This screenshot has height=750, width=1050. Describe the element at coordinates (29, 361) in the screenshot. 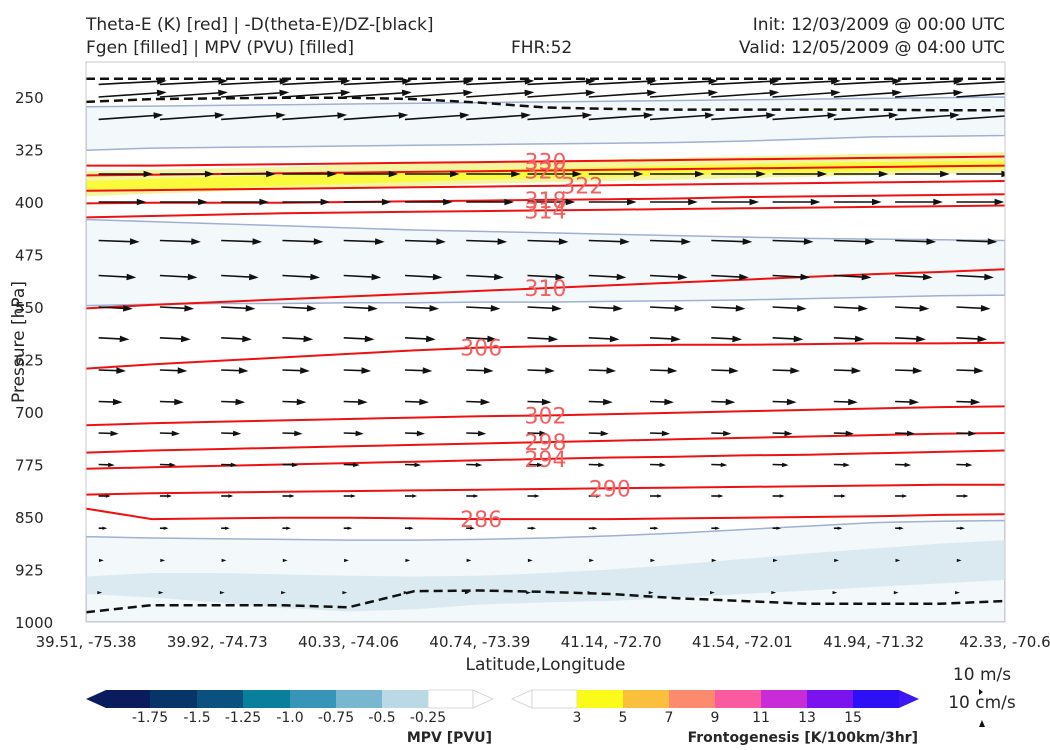

I see `y-tick-label: 625` at that location.